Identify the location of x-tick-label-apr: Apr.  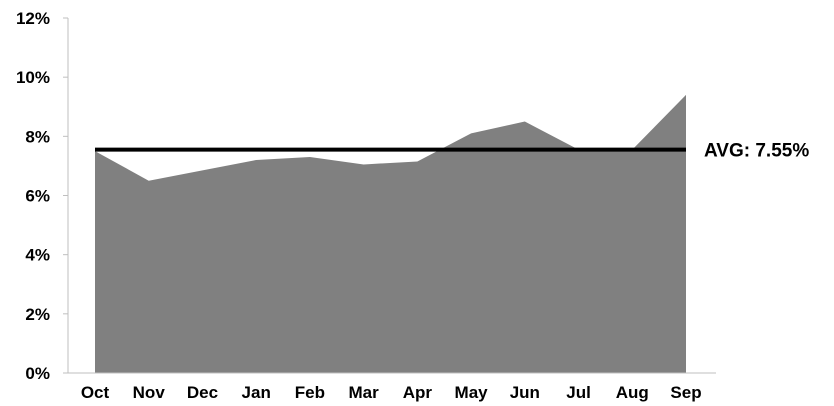
(418, 392).